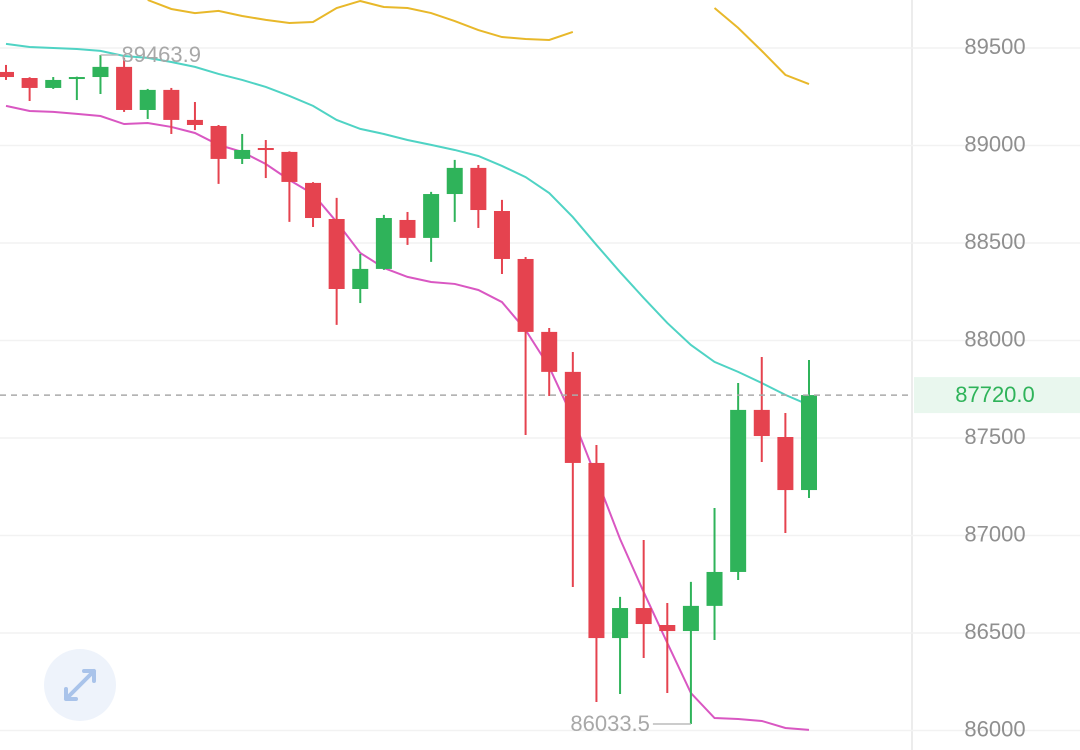 The width and height of the screenshot is (1080, 750). Describe the element at coordinates (994, 631) in the screenshot. I see `y-tick-label: 86500` at that location.